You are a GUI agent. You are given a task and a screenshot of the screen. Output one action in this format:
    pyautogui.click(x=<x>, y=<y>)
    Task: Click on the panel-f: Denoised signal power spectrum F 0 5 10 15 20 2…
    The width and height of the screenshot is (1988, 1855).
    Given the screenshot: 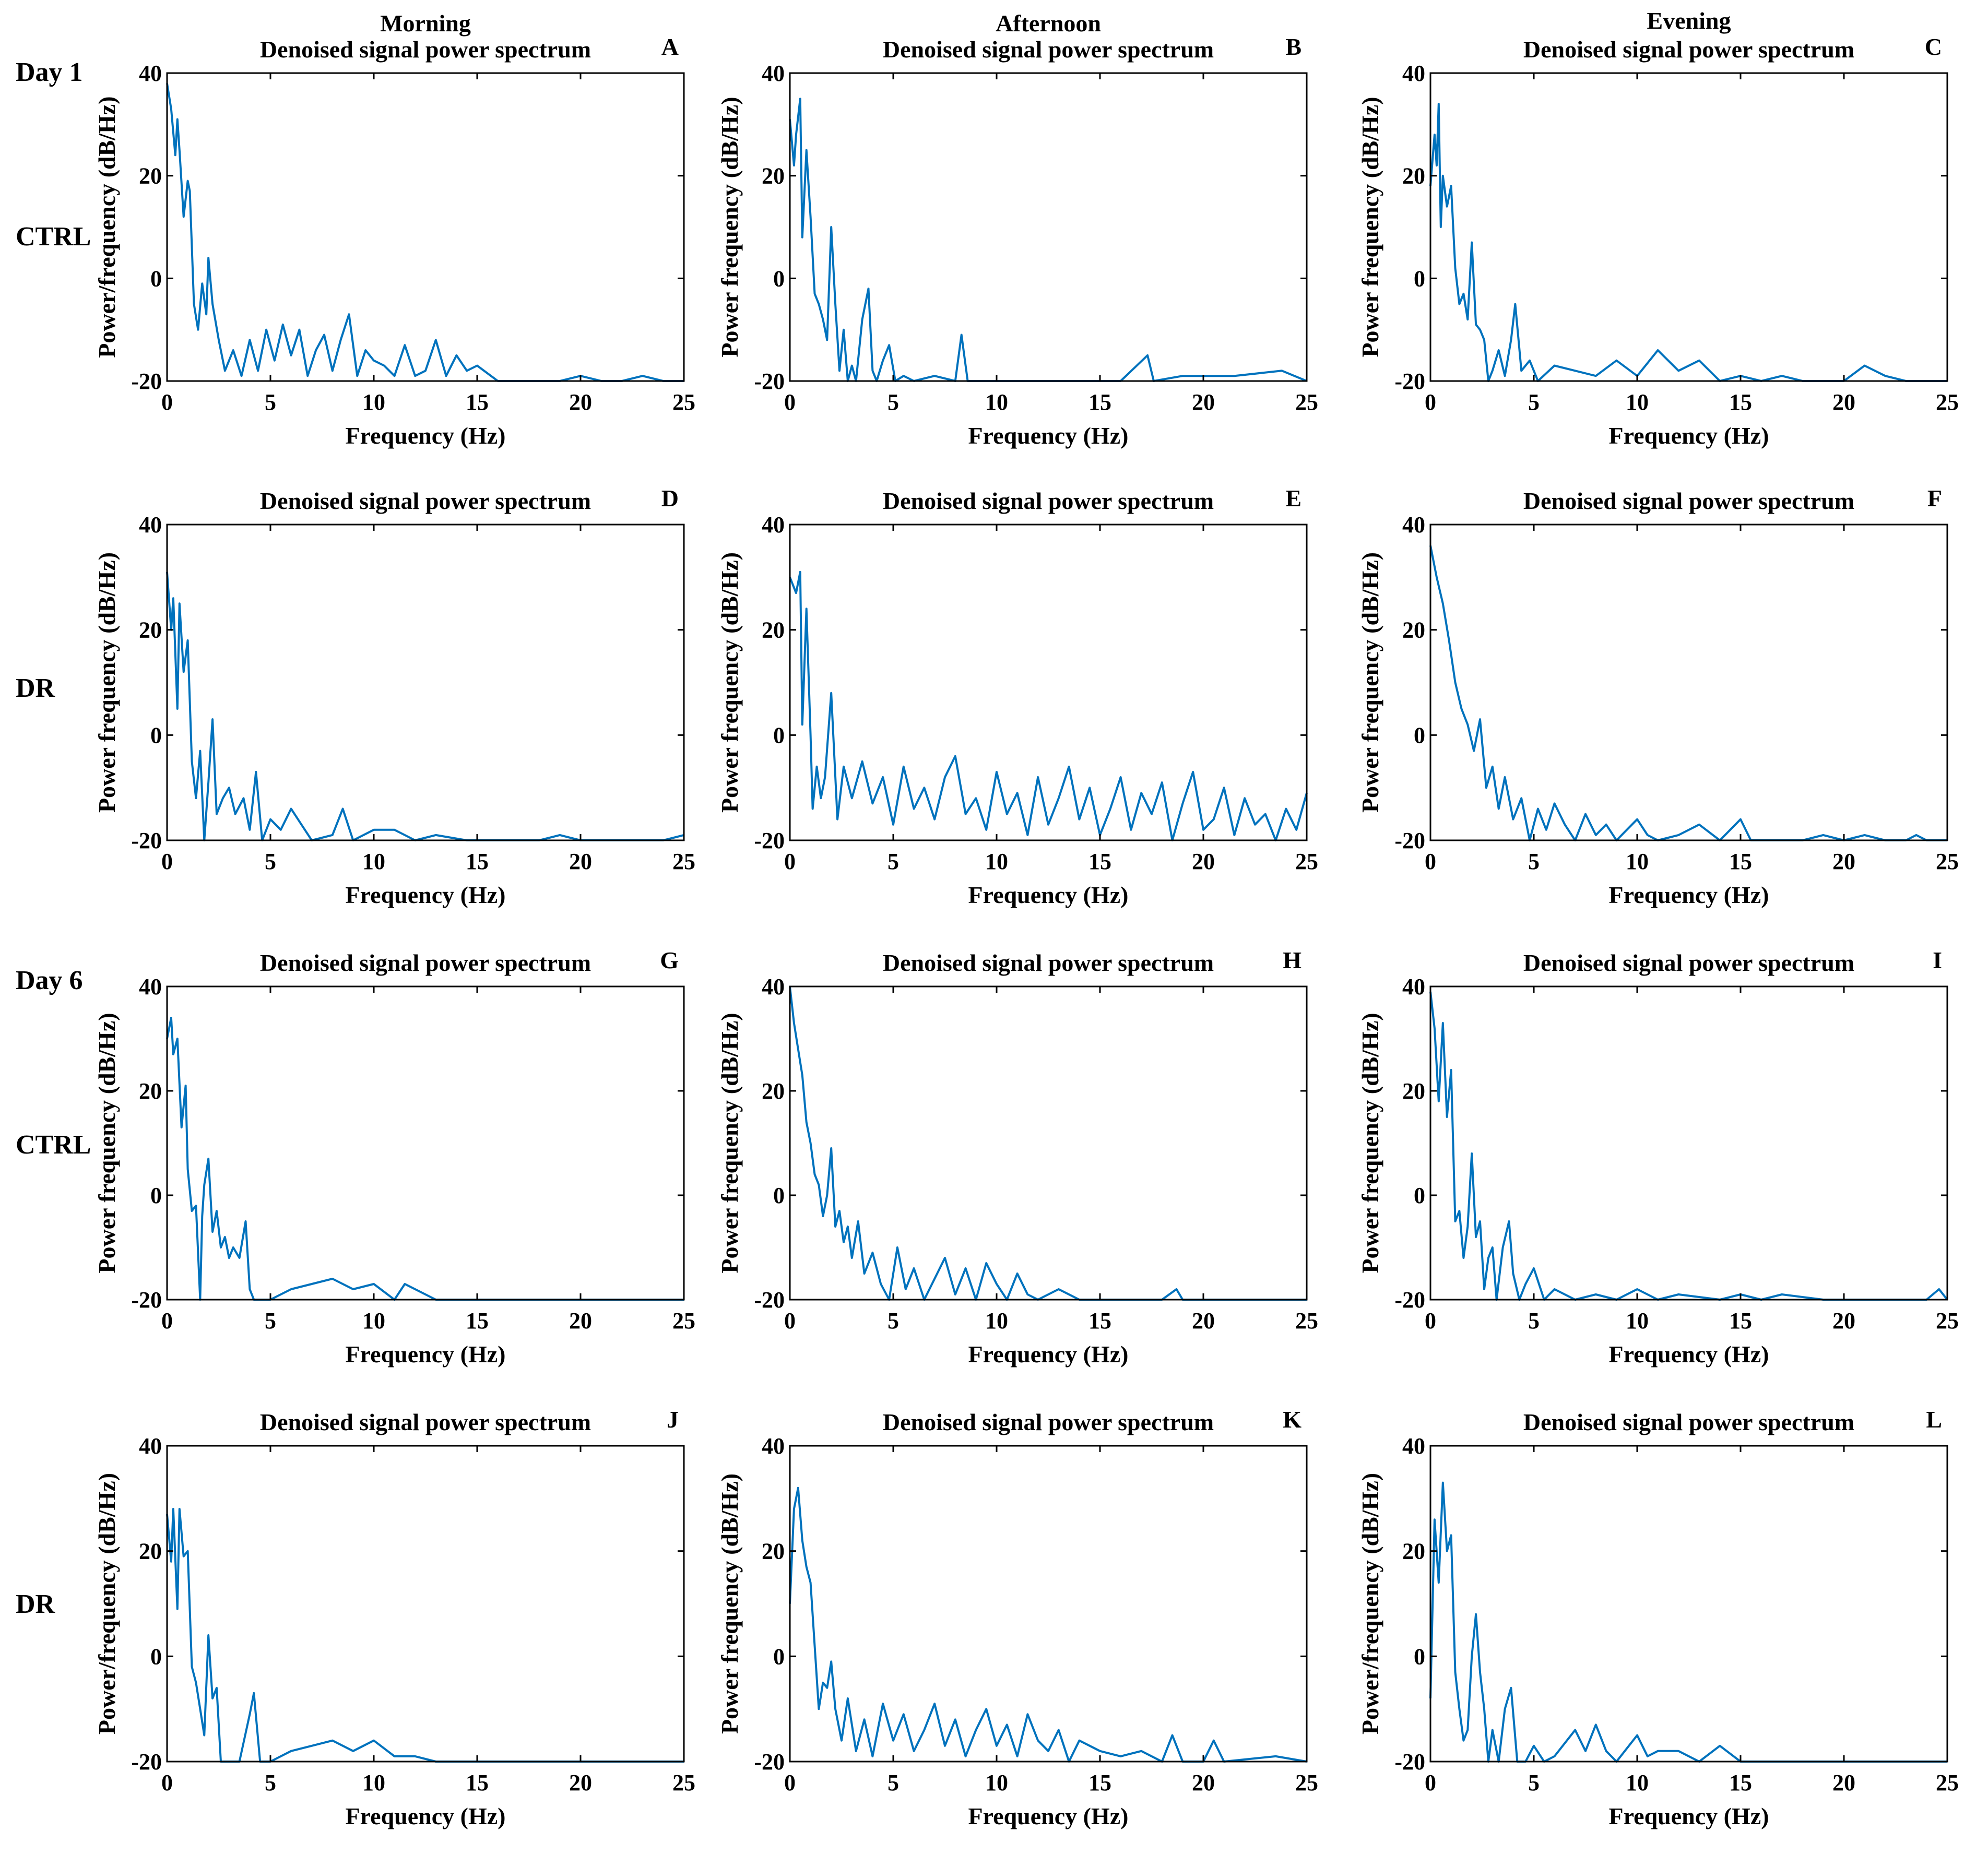 What is the action you would take?
    pyautogui.click(x=1658, y=696)
    